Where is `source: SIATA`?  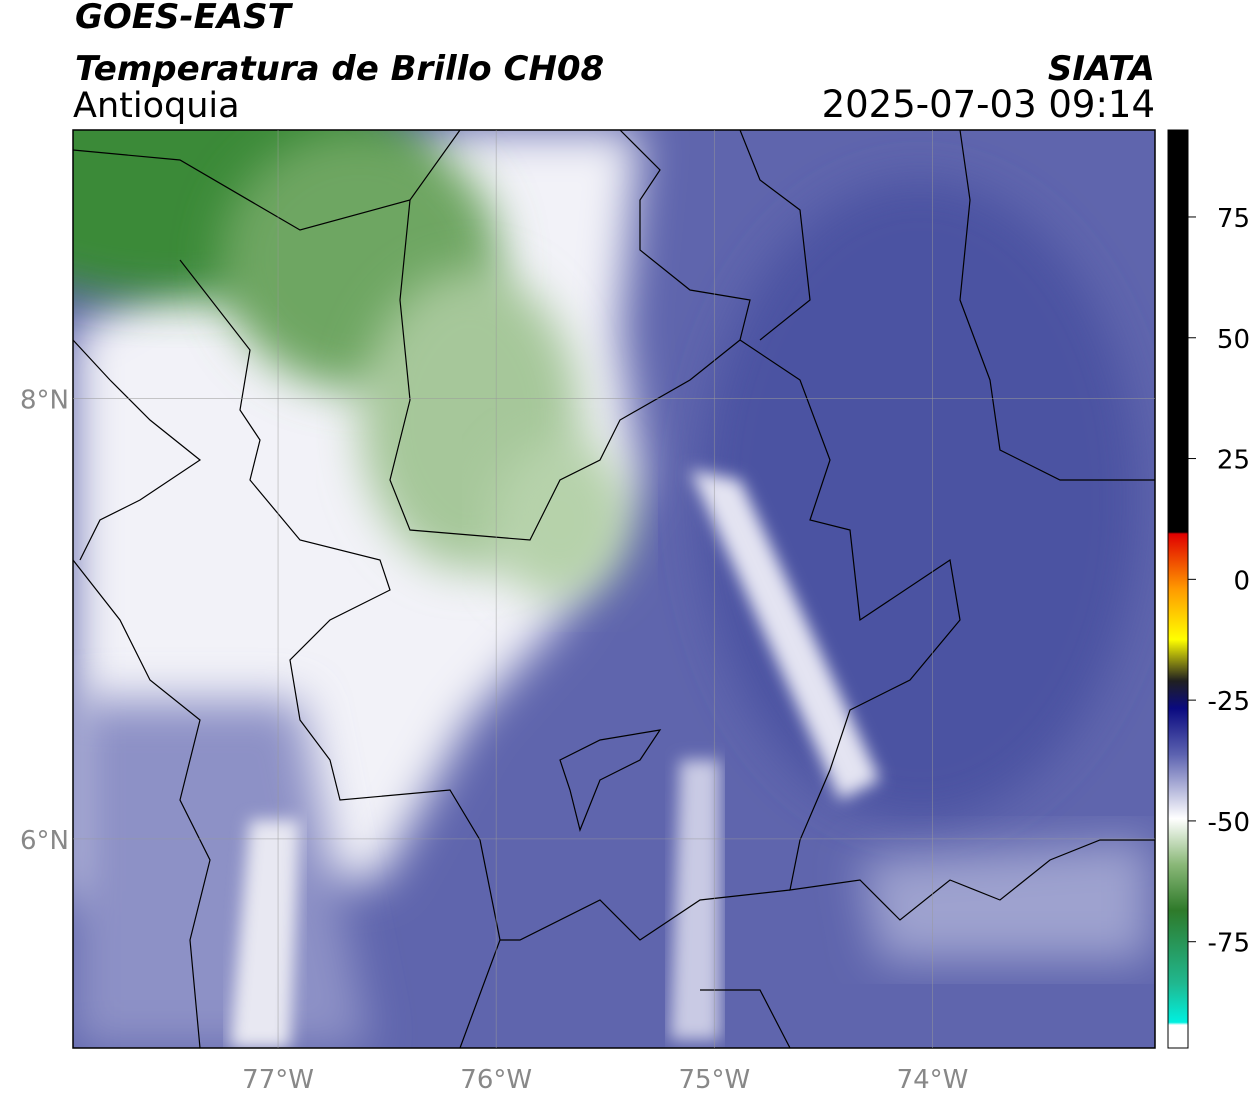 source: SIATA is located at coordinates (1101, 69).